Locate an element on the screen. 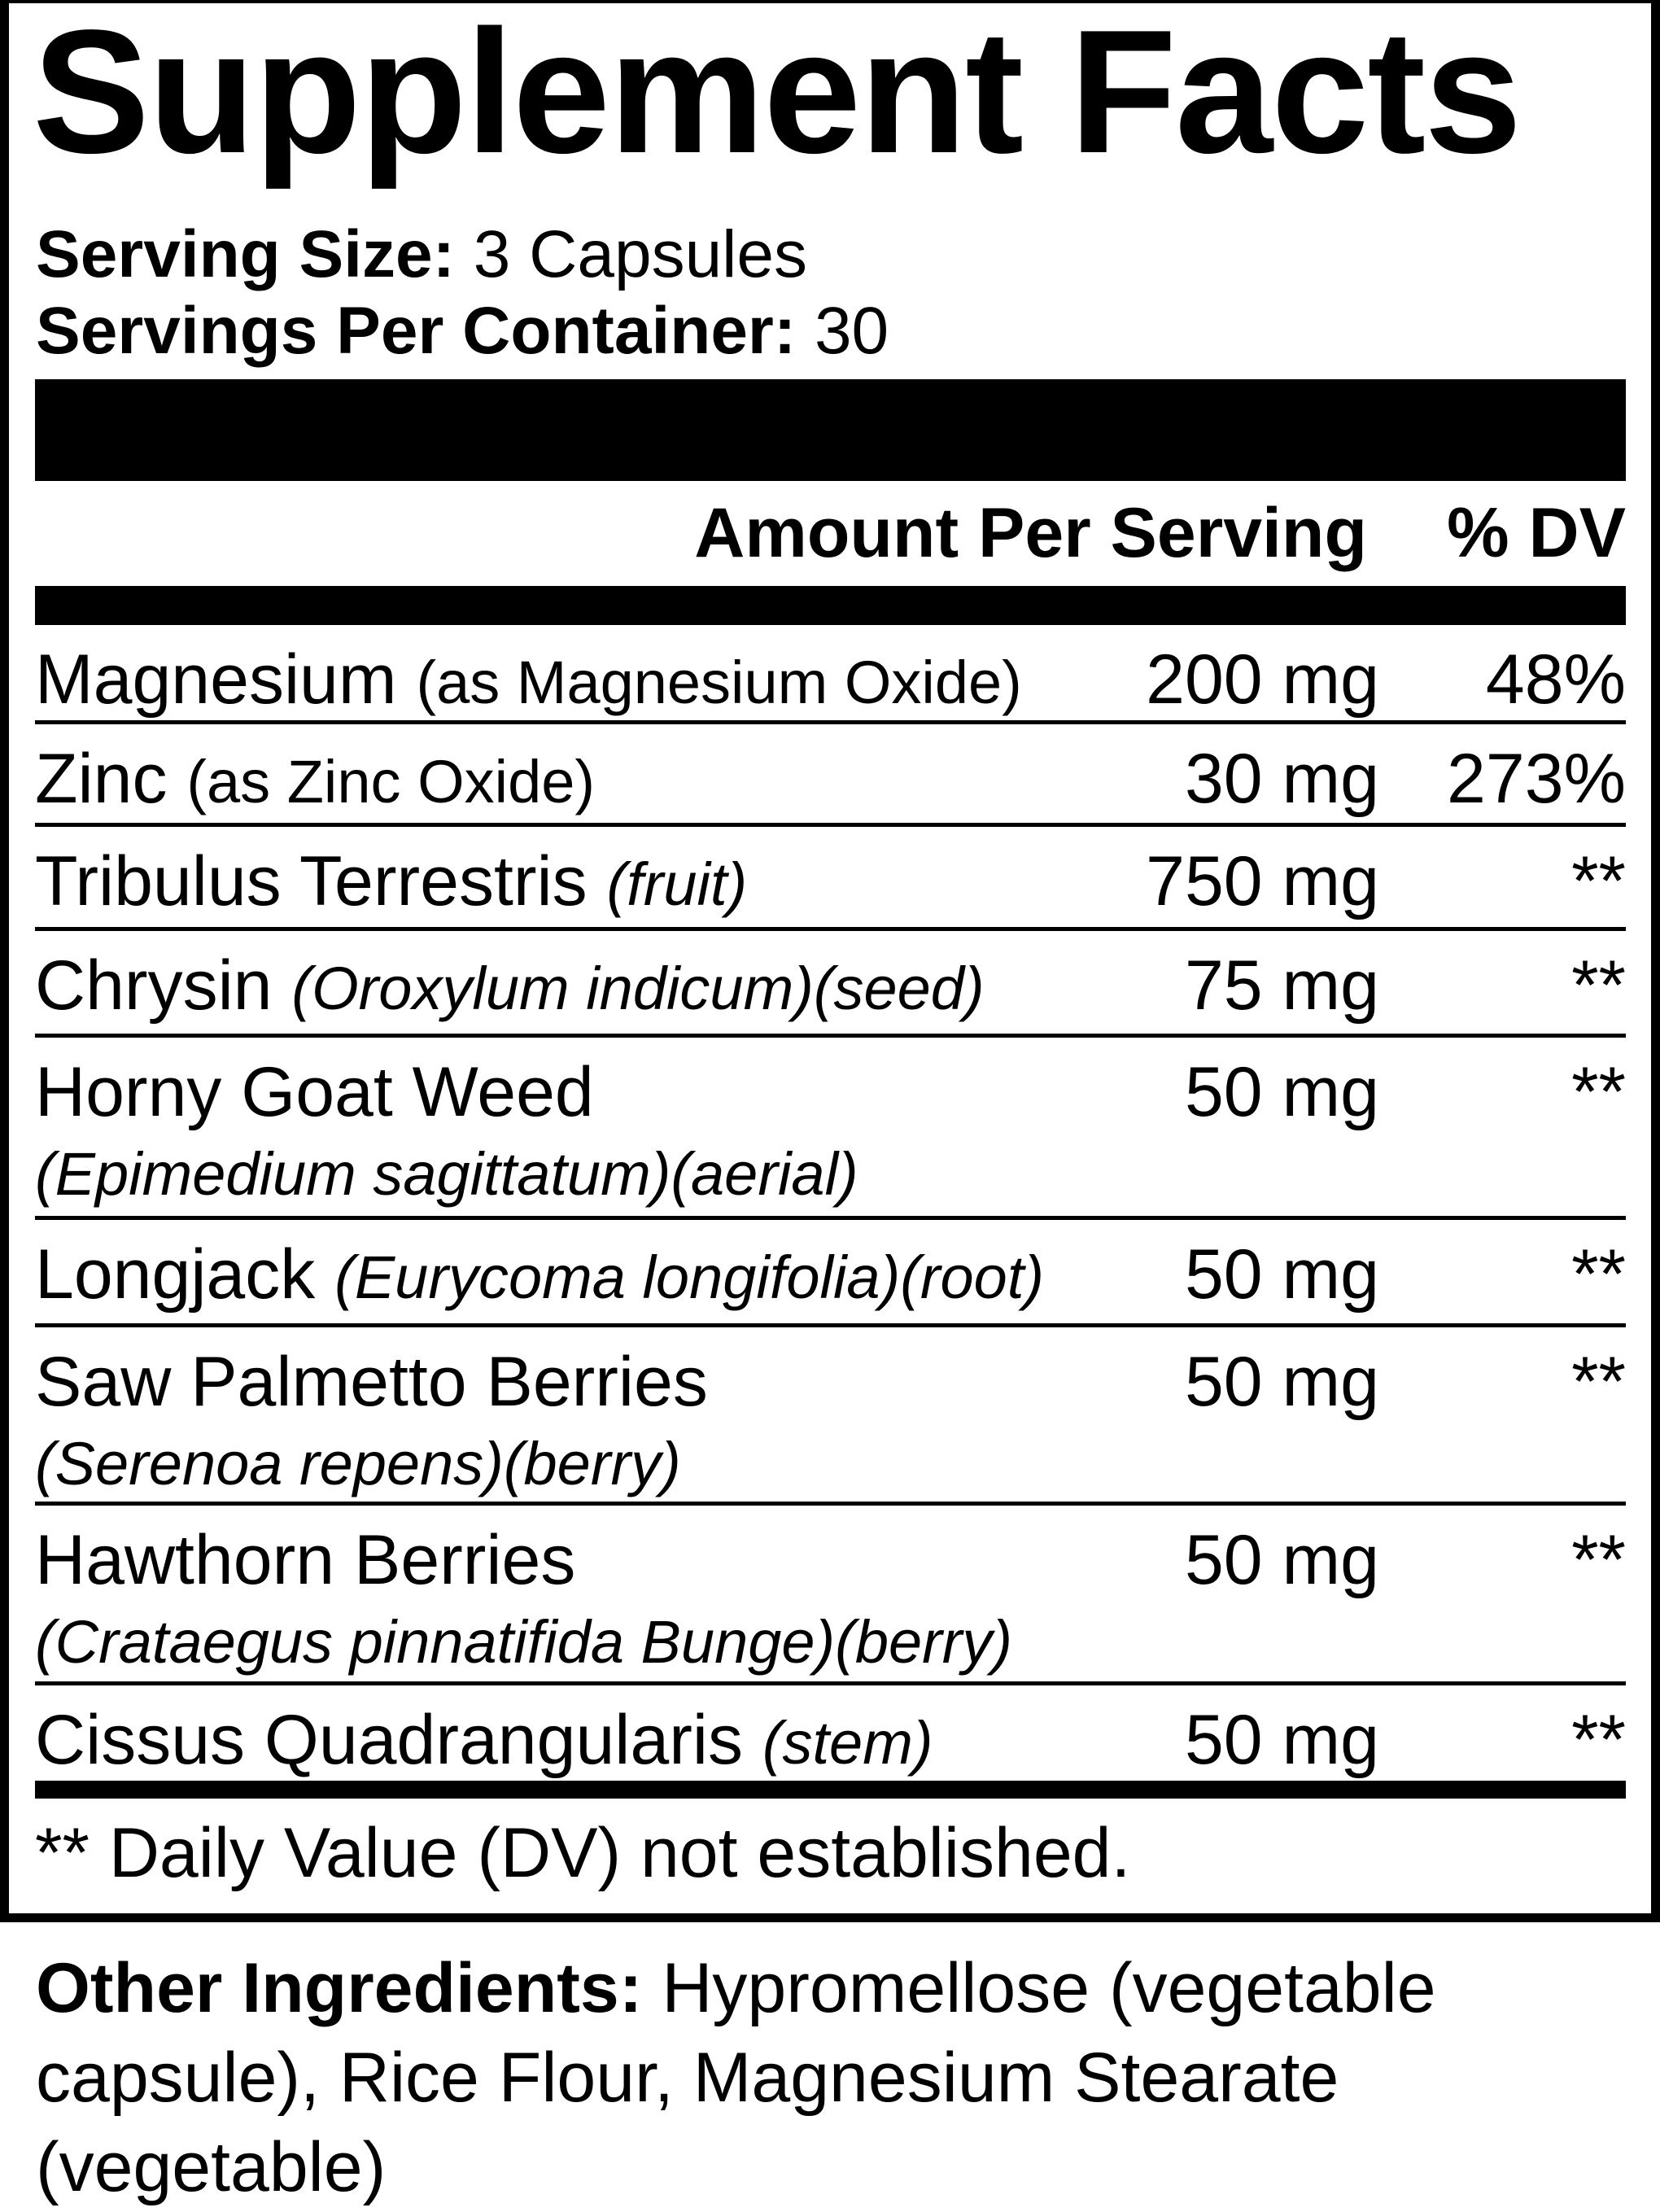 The image size is (1660, 2212). ingredient-name: Zinc is located at coordinates (101, 779).